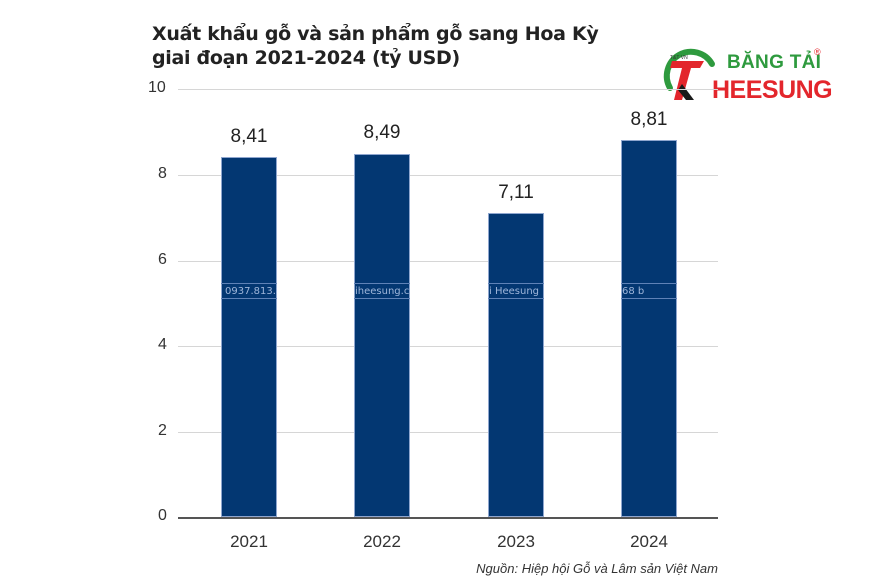  What do you see at coordinates (162, 259) in the screenshot?
I see `y-tick-label: 6` at bounding box center [162, 259].